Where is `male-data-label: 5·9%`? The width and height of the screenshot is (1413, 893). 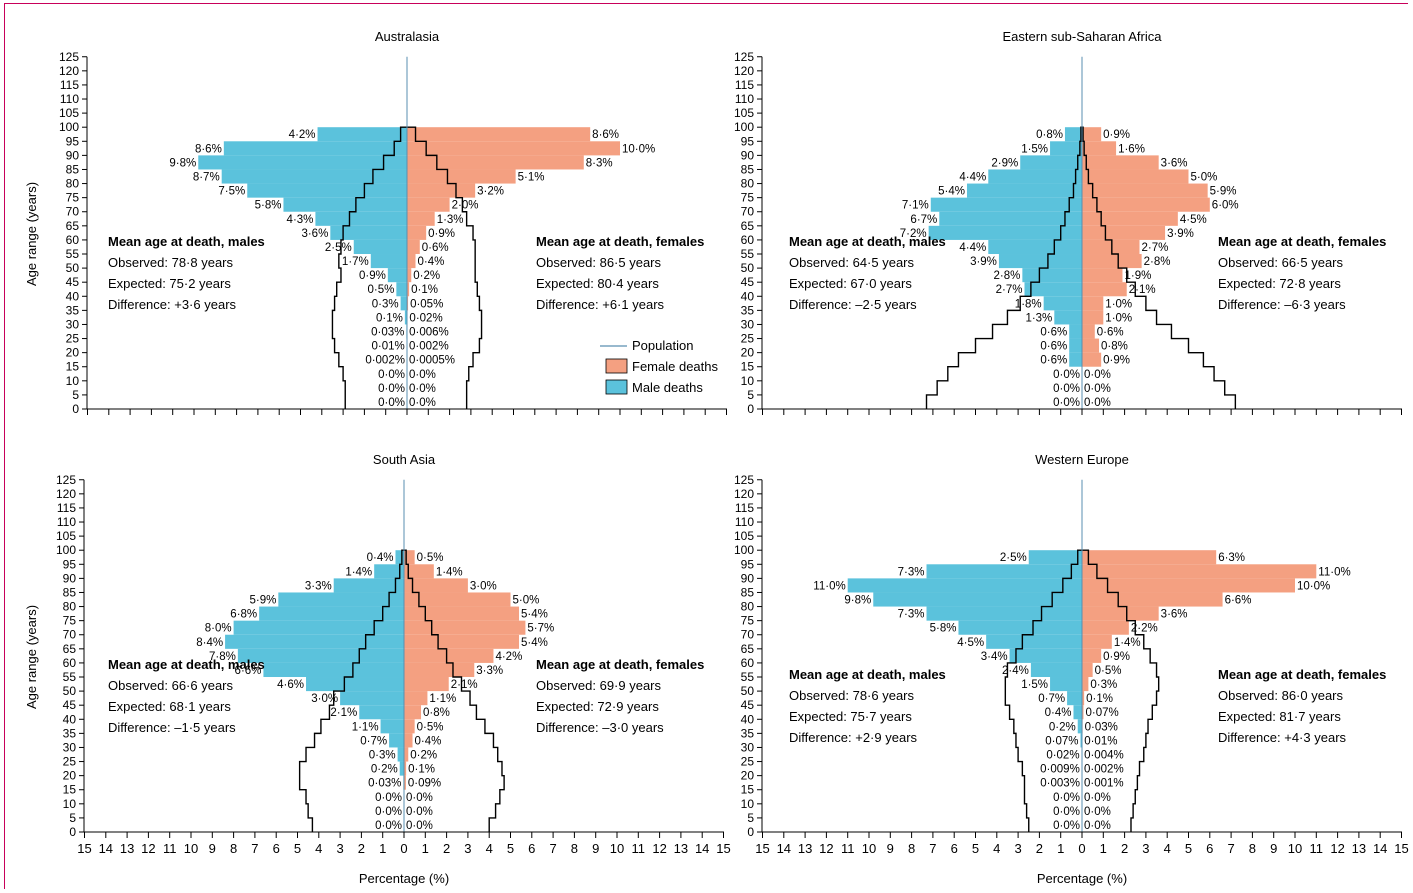
male-data-label: 5·9% is located at coordinates (262, 601).